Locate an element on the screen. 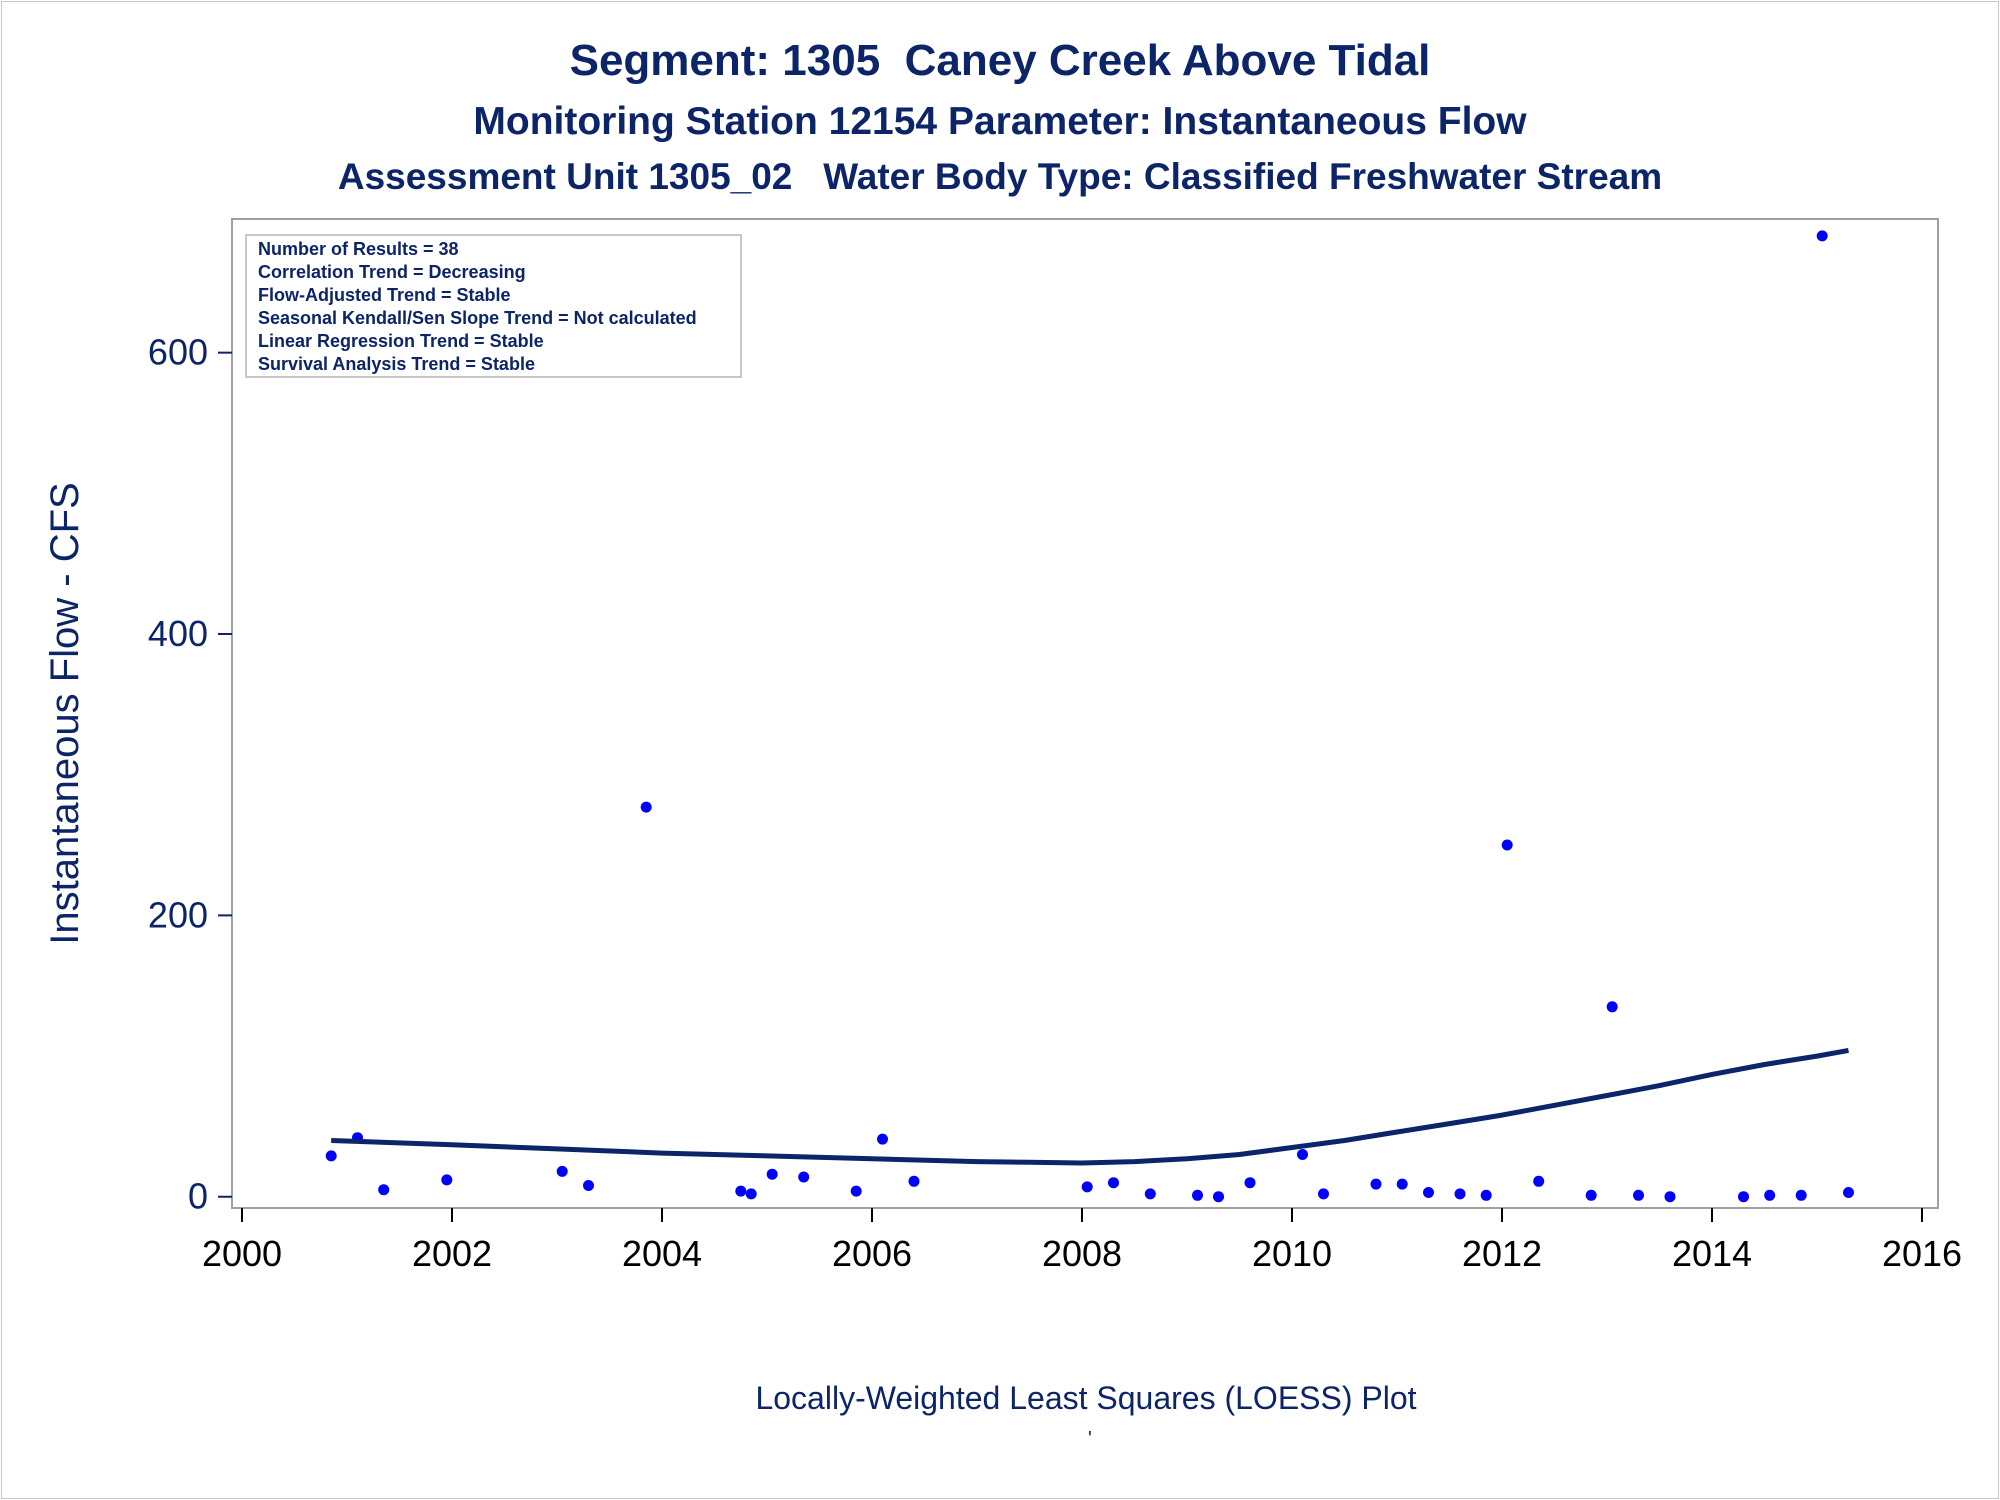  y-axis-label: Instantaneous Flow - CFS is located at coordinates (65, 713).